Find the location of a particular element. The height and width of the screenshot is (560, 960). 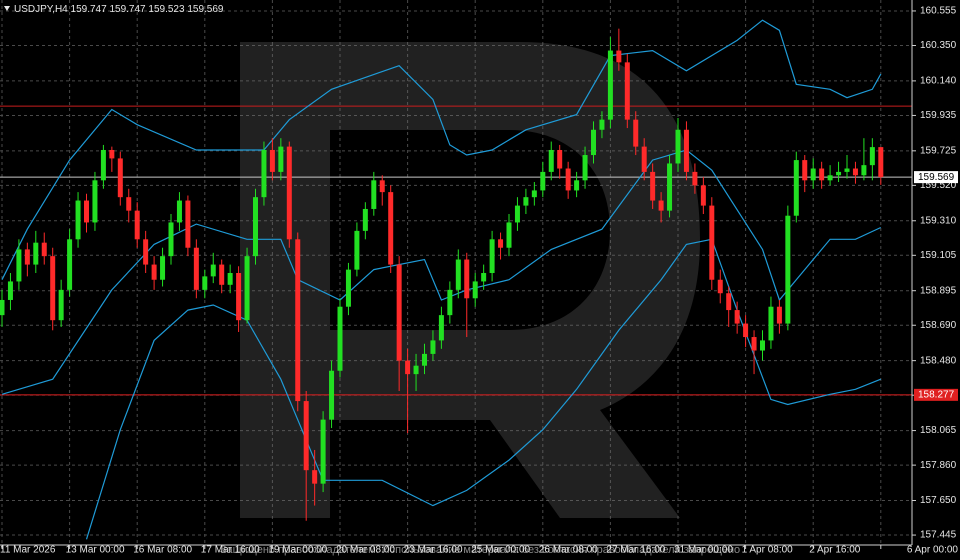

price-tag-label: 159.569 is located at coordinates (936, 177).